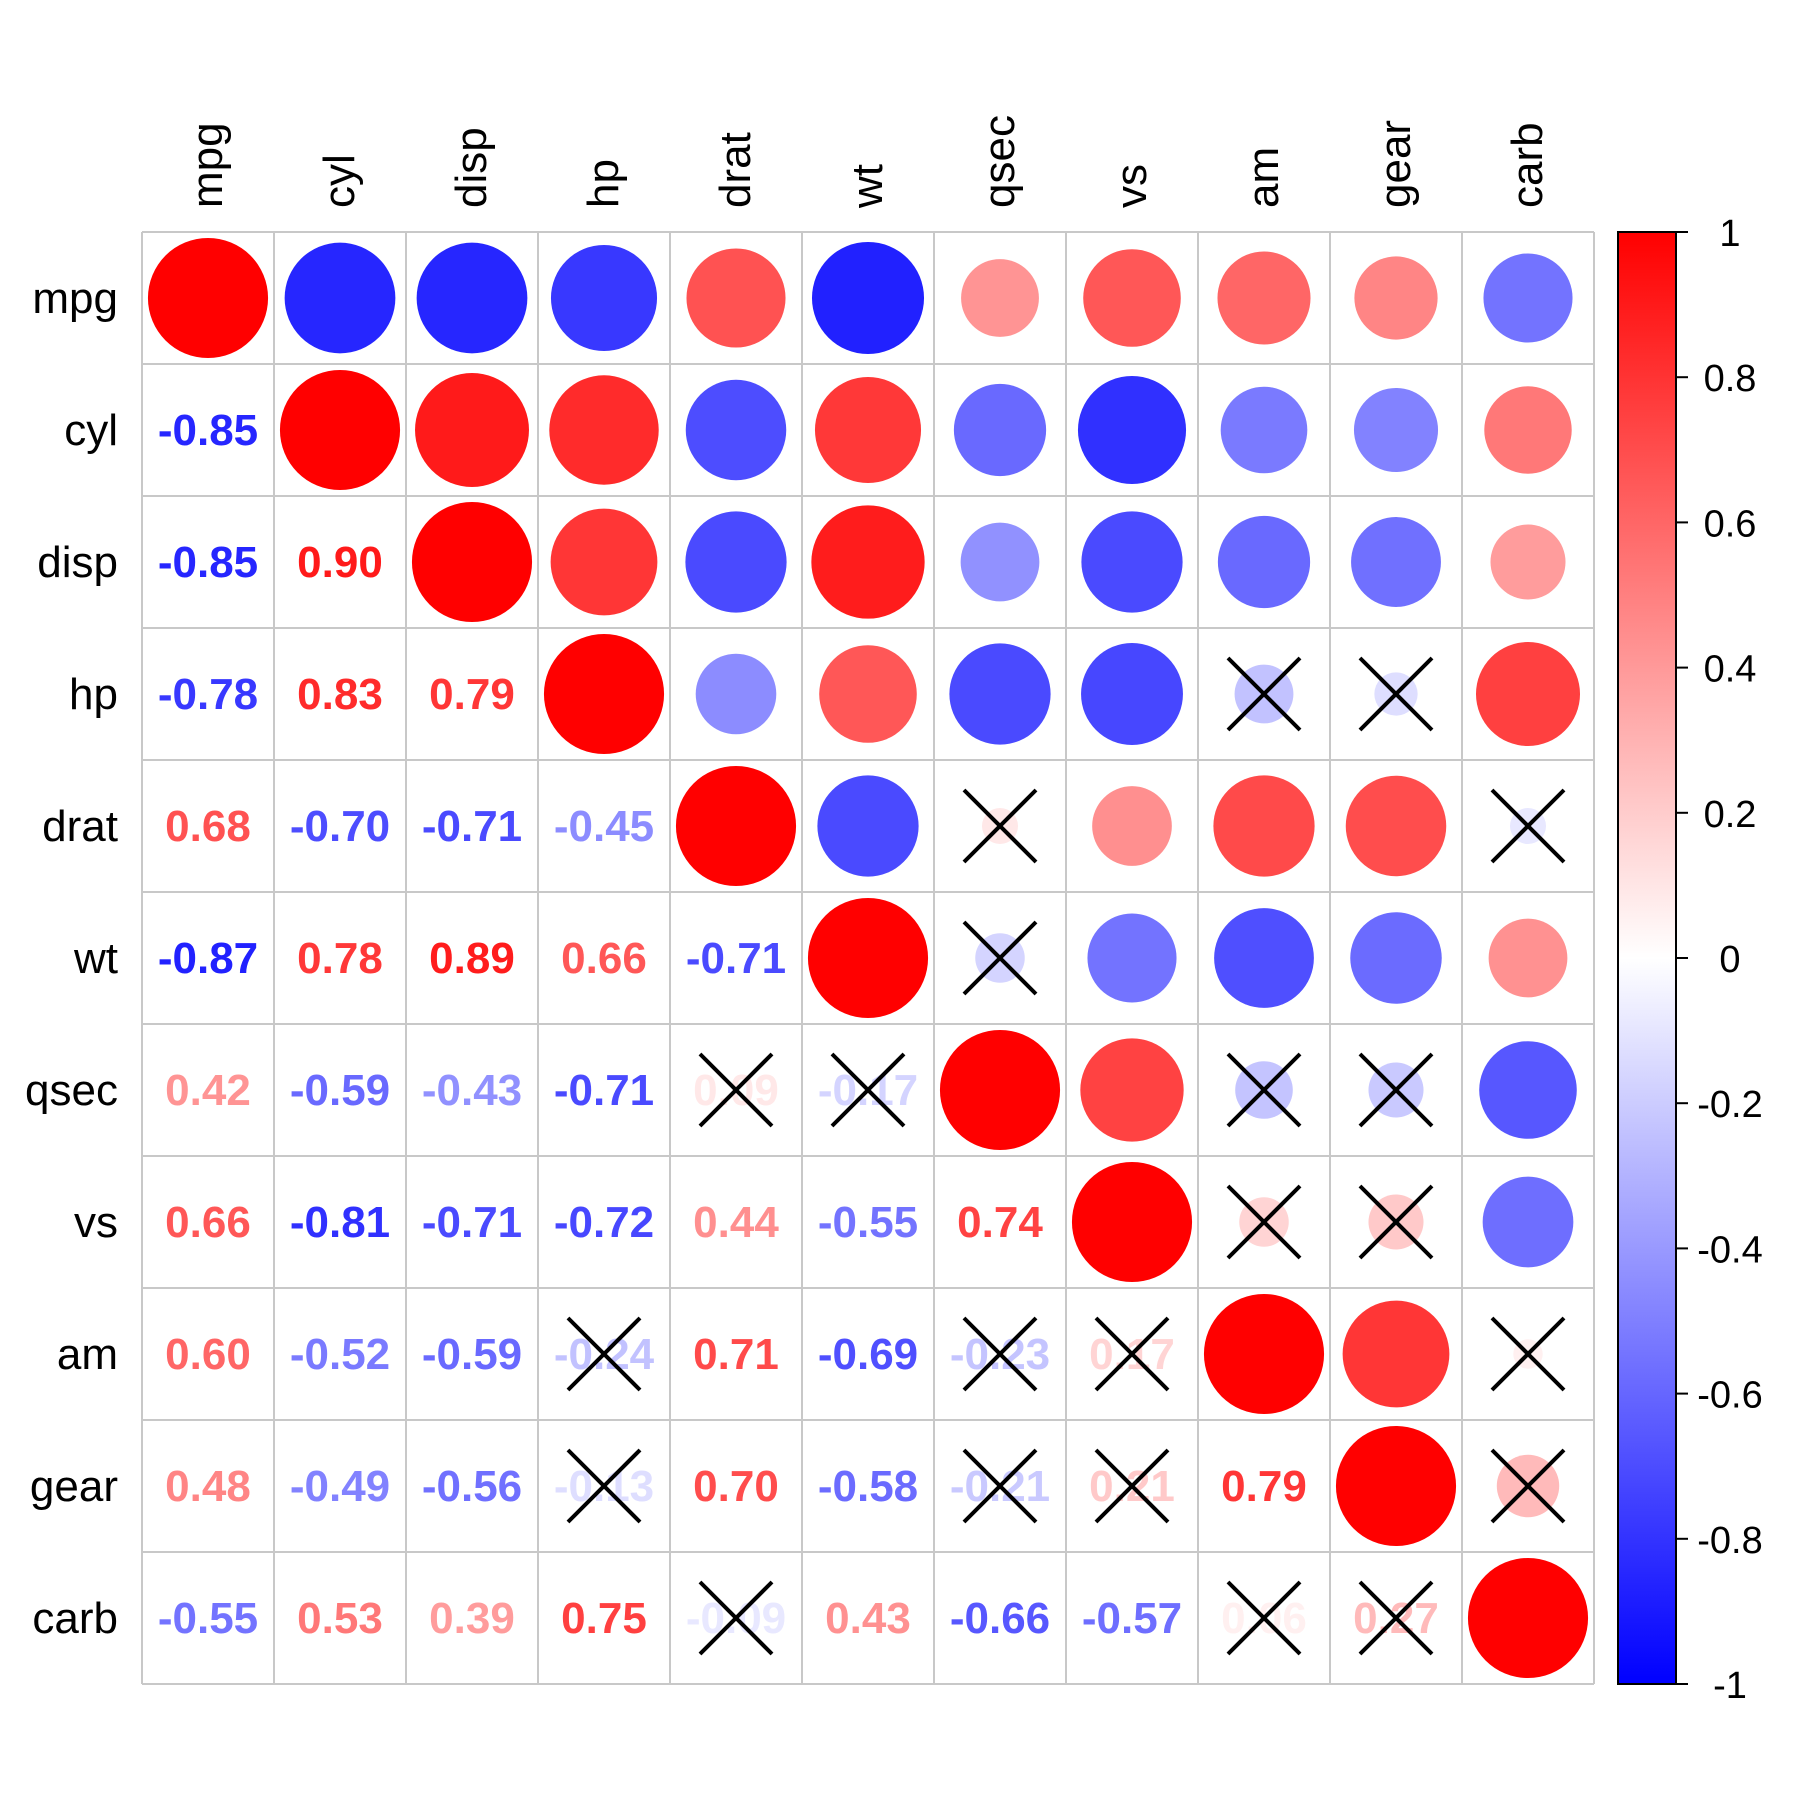 This screenshot has height=1800, width=1800. I want to click on corr-circle-wt-gear, so click(1396, 958).